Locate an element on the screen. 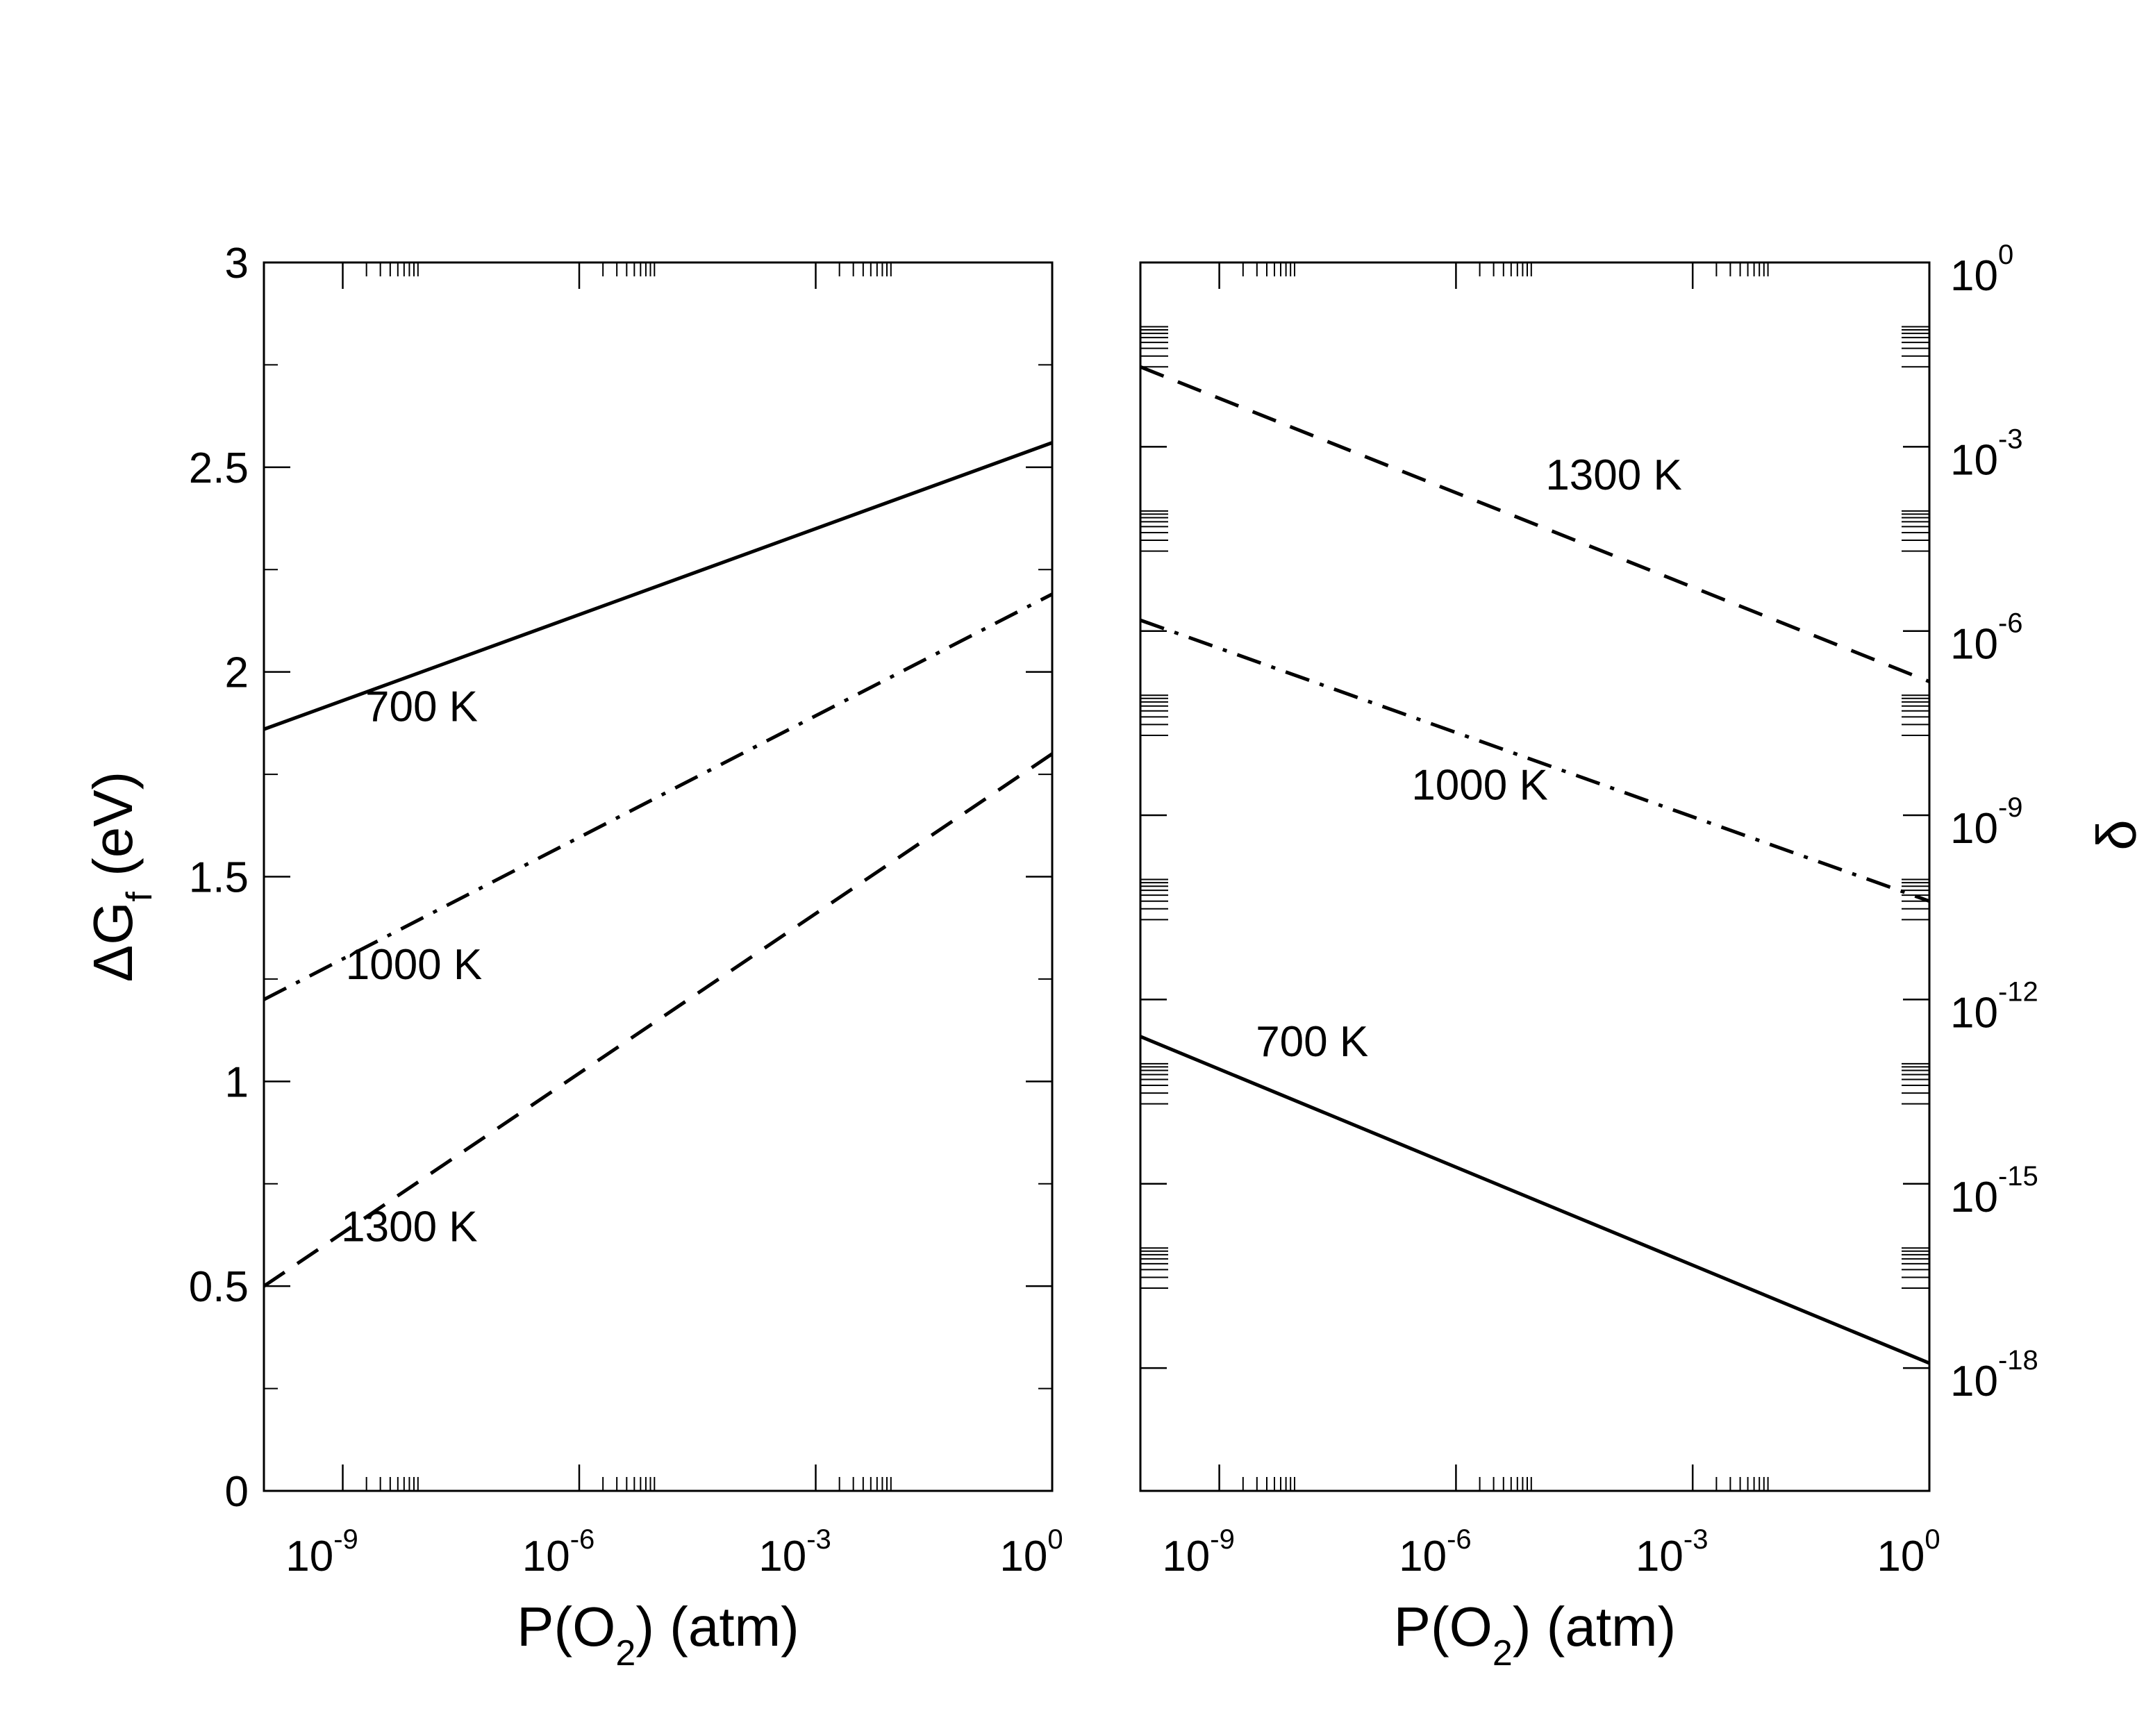 The height and width of the screenshot is (1736, 2153). y-tick-label: 10⁻¹² is located at coordinates (1994, 1006).